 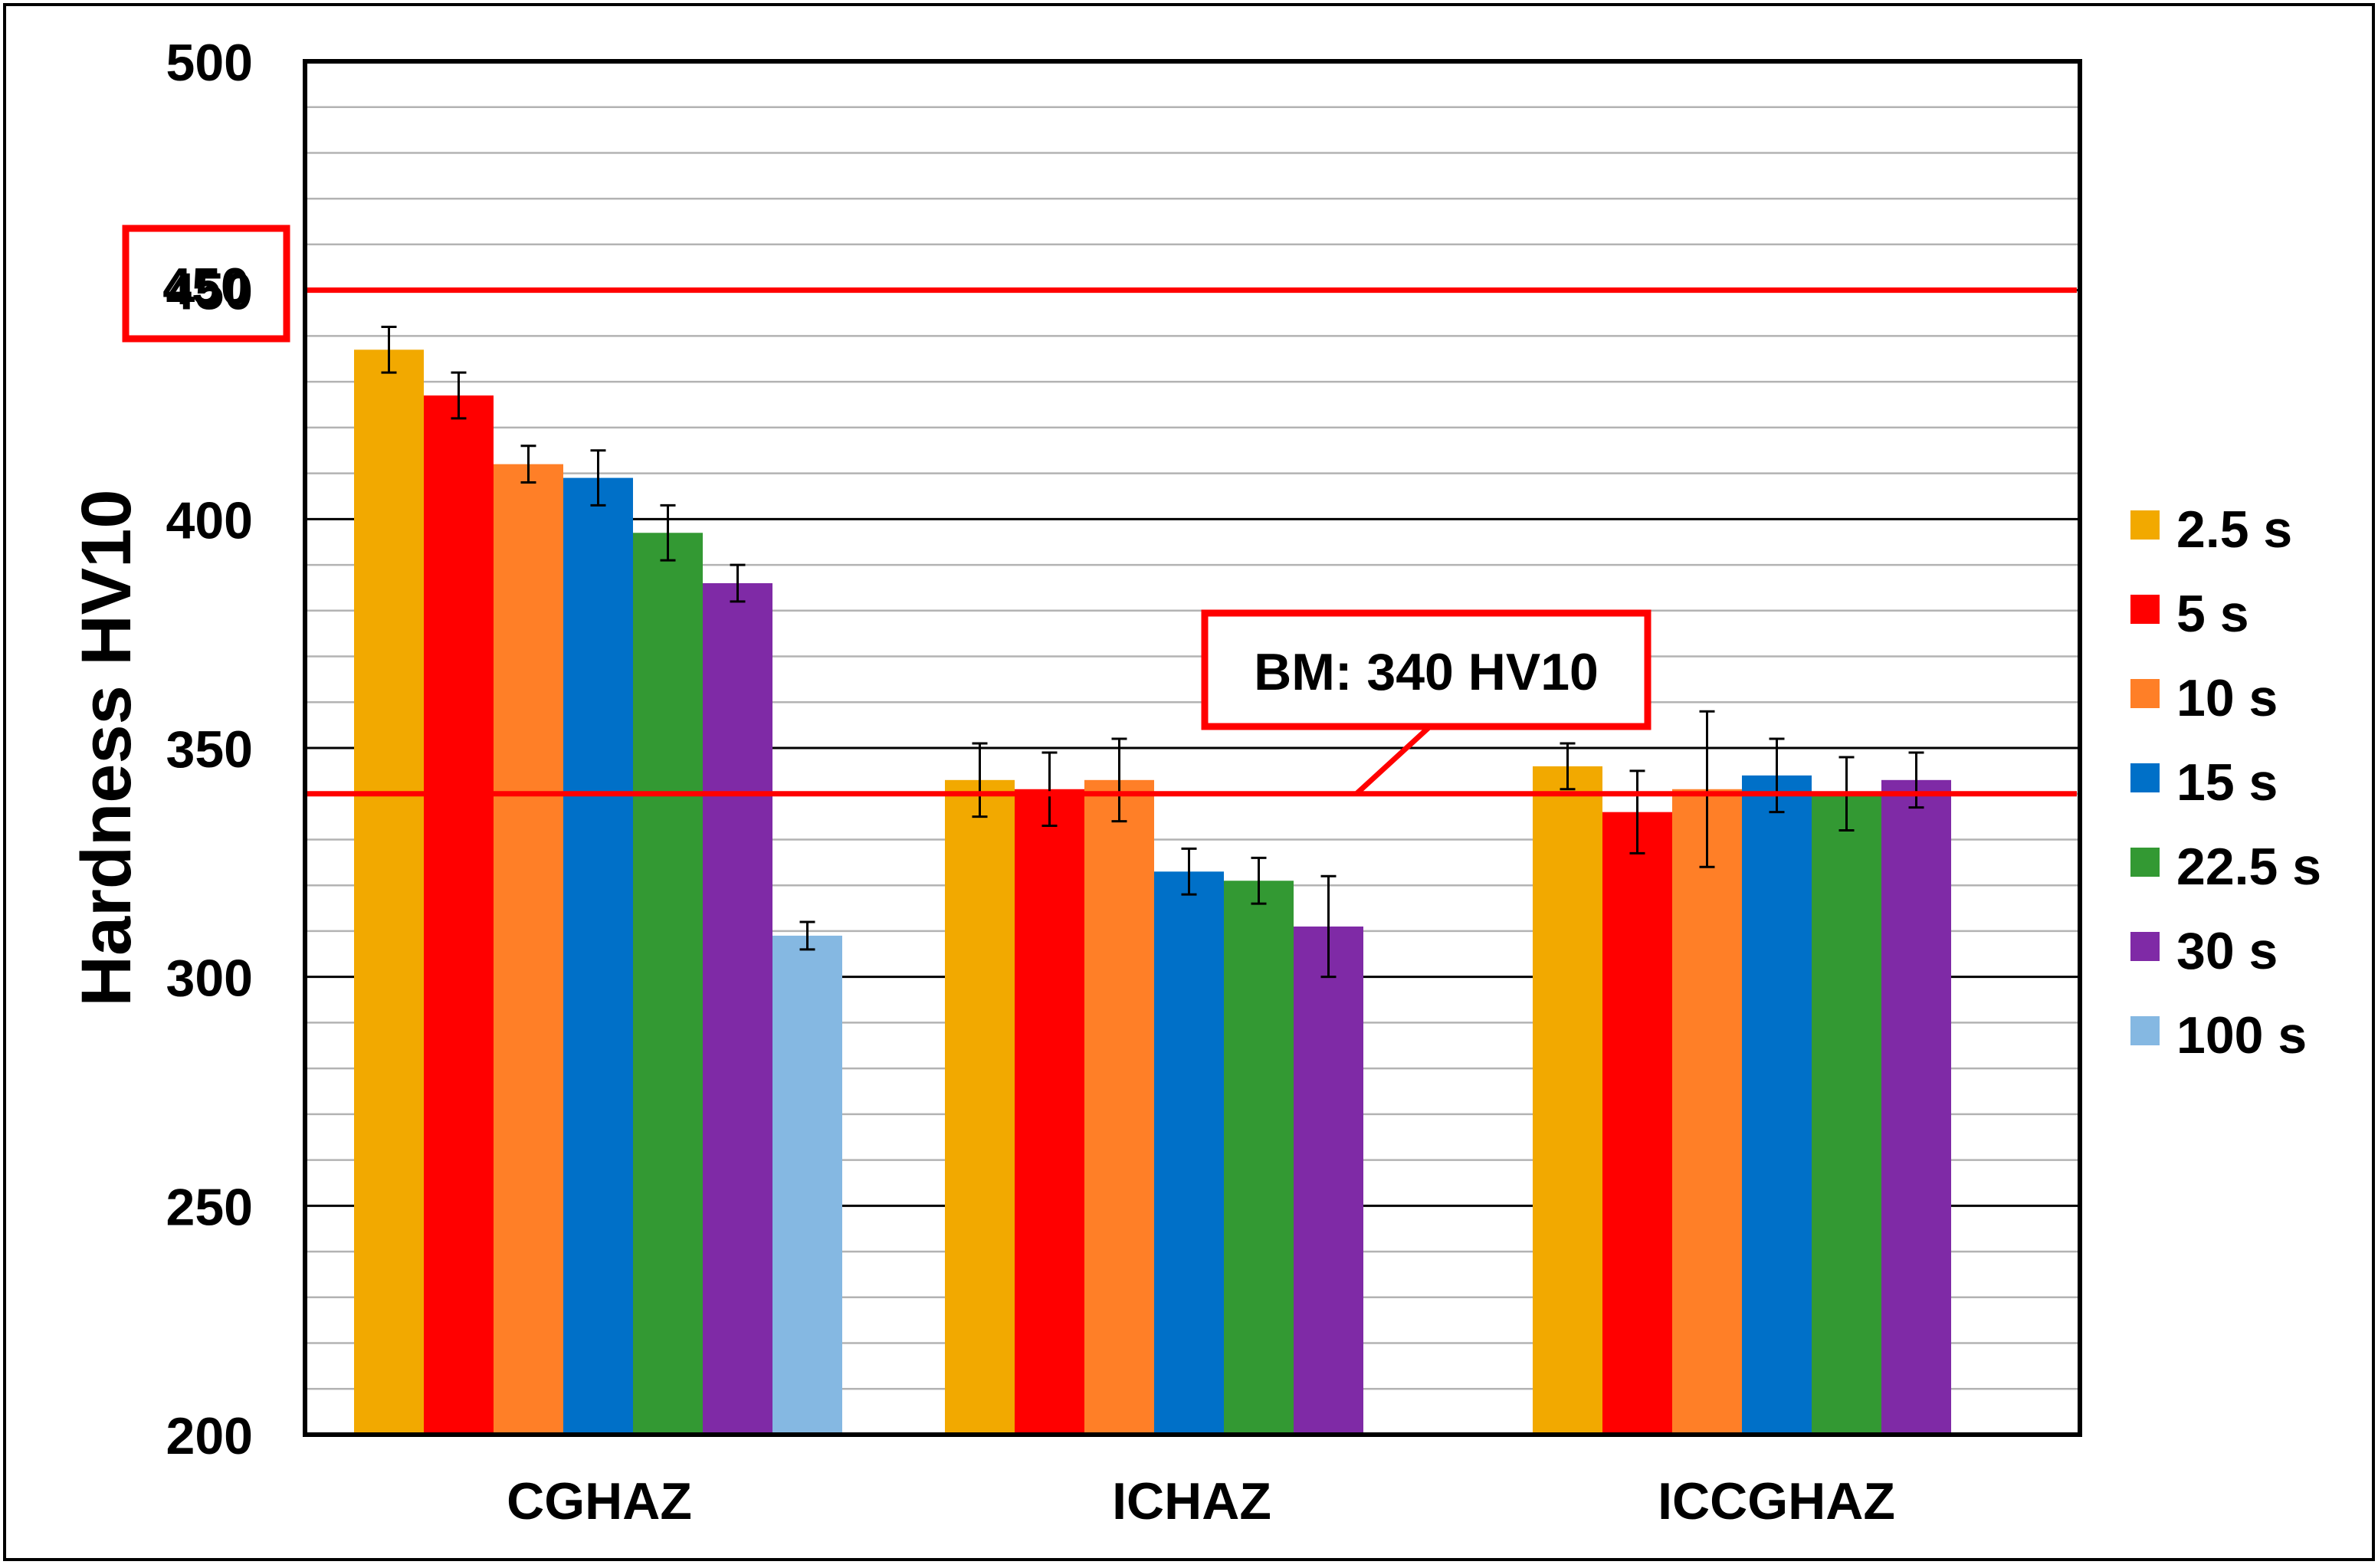 What do you see at coordinates (209, 1436) in the screenshot?
I see `y-tick-label: 200` at bounding box center [209, 1436].